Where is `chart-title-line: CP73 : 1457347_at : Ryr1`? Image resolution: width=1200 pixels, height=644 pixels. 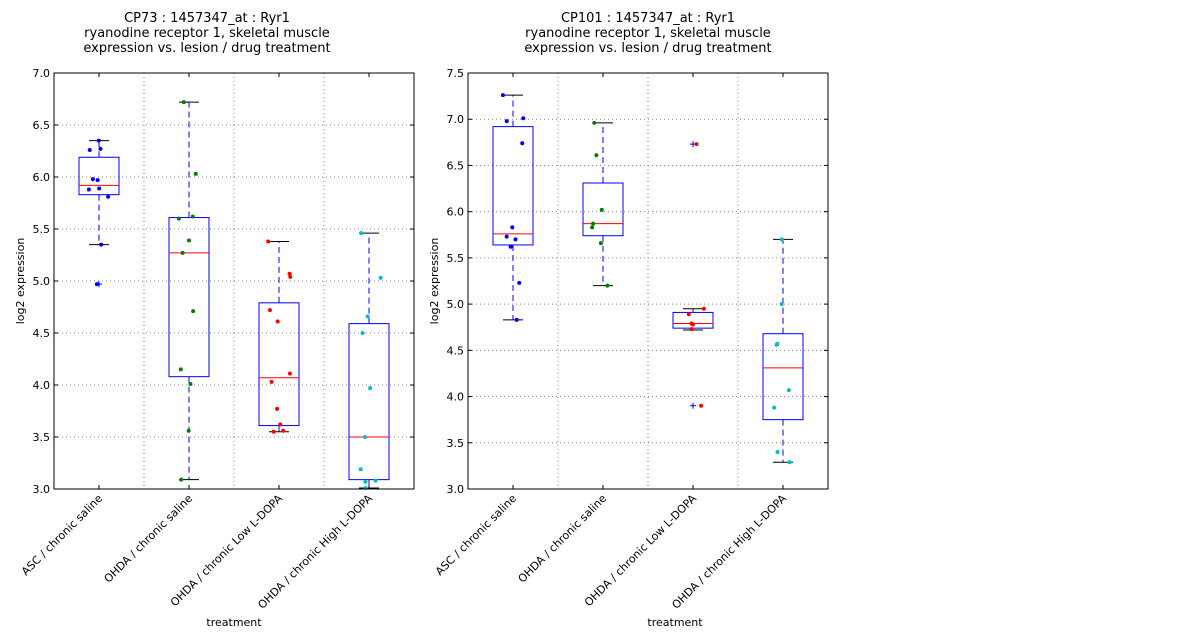
chart-title-line: CP73 : 1457347_at : Ryr1 is located at coordinates (207, 18).